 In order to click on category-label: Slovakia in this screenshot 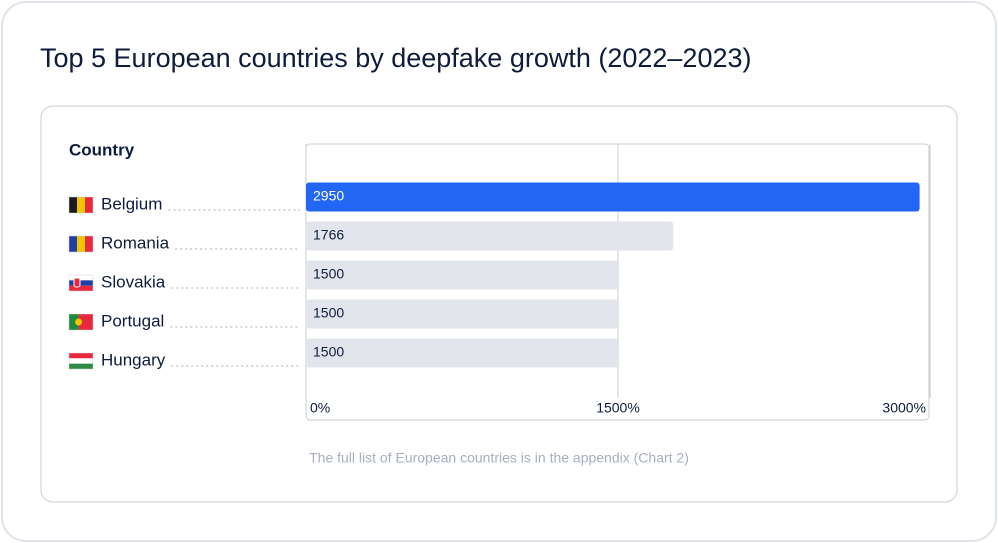, I will do `click(133, 281)`.